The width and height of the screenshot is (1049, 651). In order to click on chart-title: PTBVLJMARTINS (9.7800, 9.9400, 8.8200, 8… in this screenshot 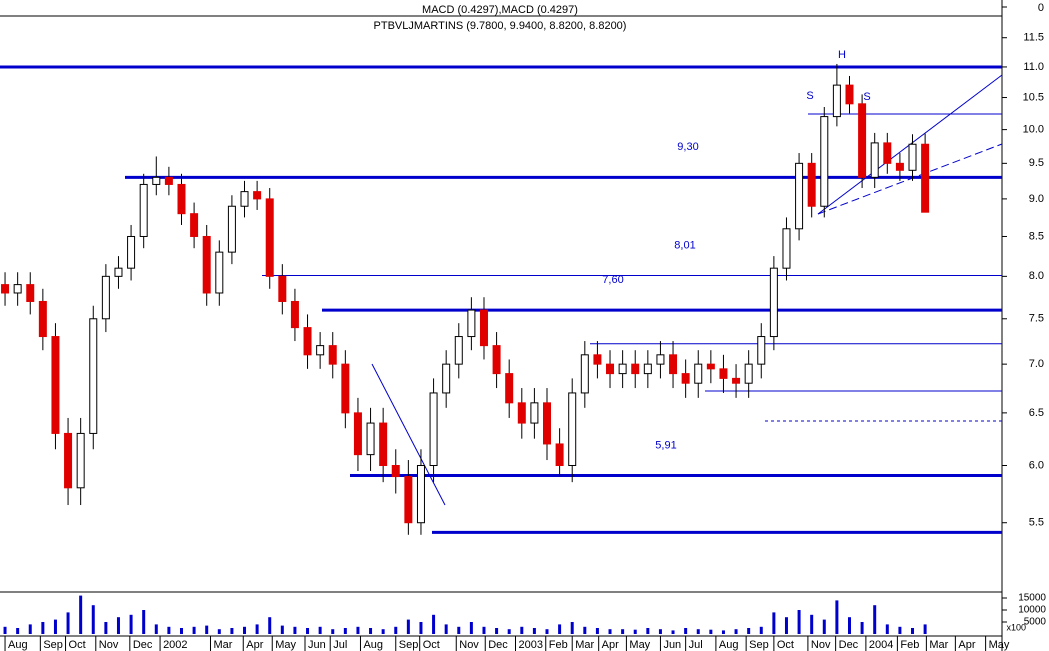, I will do `click(500, 26)`.